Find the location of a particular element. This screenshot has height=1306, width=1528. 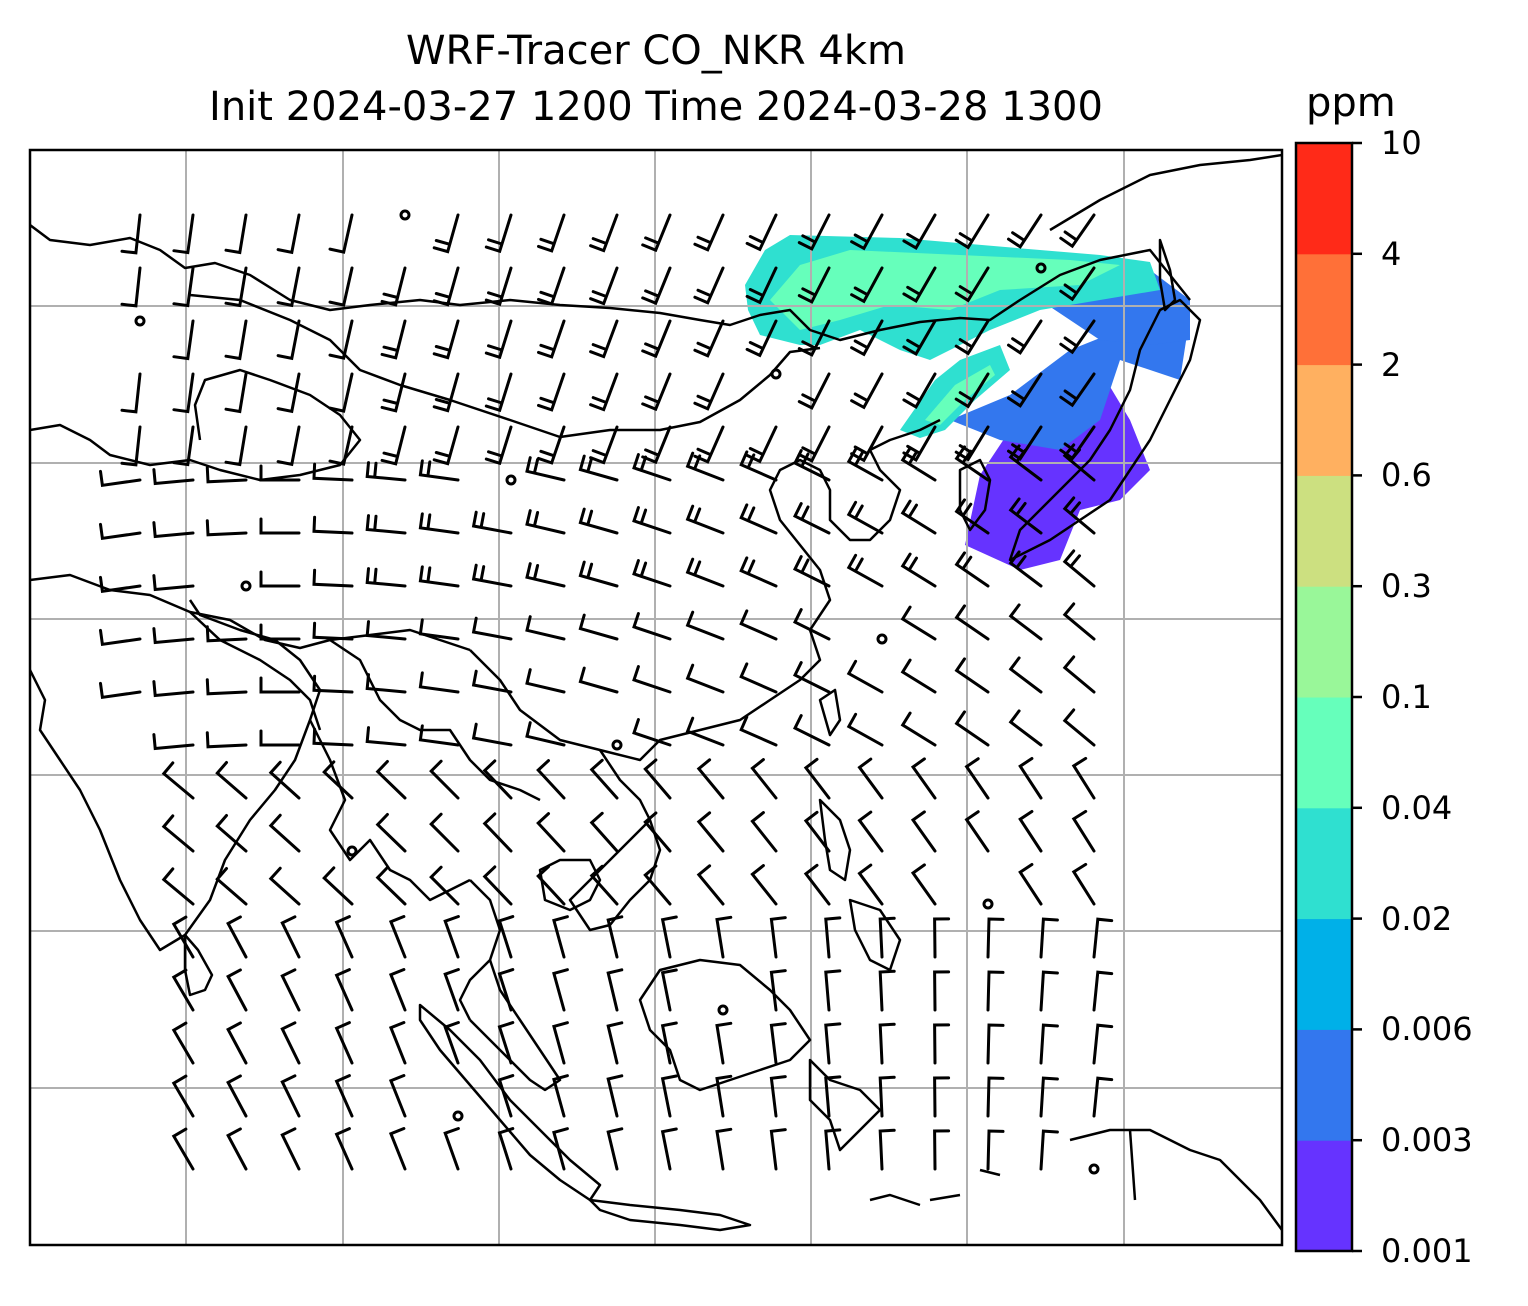

plume-fill-0.04 is located at coordinates (945, 290).